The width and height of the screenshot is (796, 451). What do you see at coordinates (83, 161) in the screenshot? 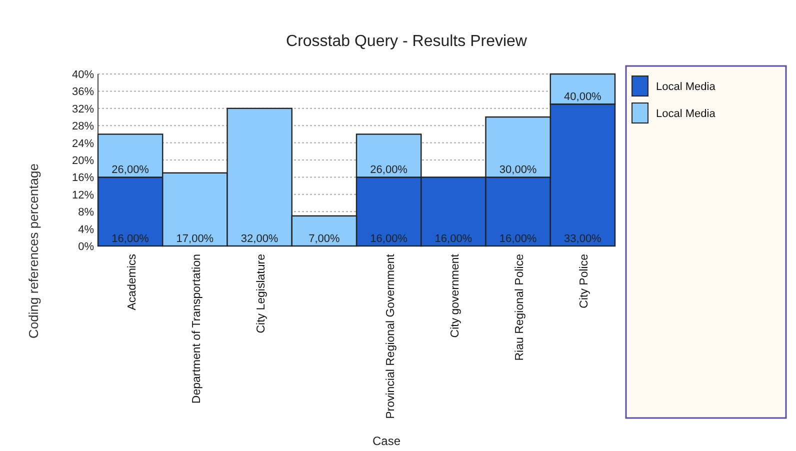
I see `y-tick-label: 20%` at bounding box center [83, 161].